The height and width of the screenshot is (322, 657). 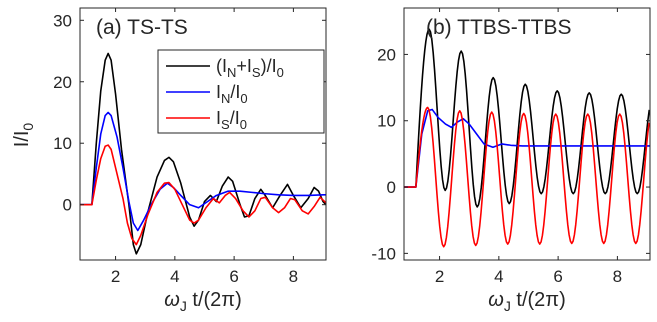 What do you see at coordinates (232, 94) in the screenshot?
I see `legend-entry-n: IN/I0` at bounding box center [232, 94].